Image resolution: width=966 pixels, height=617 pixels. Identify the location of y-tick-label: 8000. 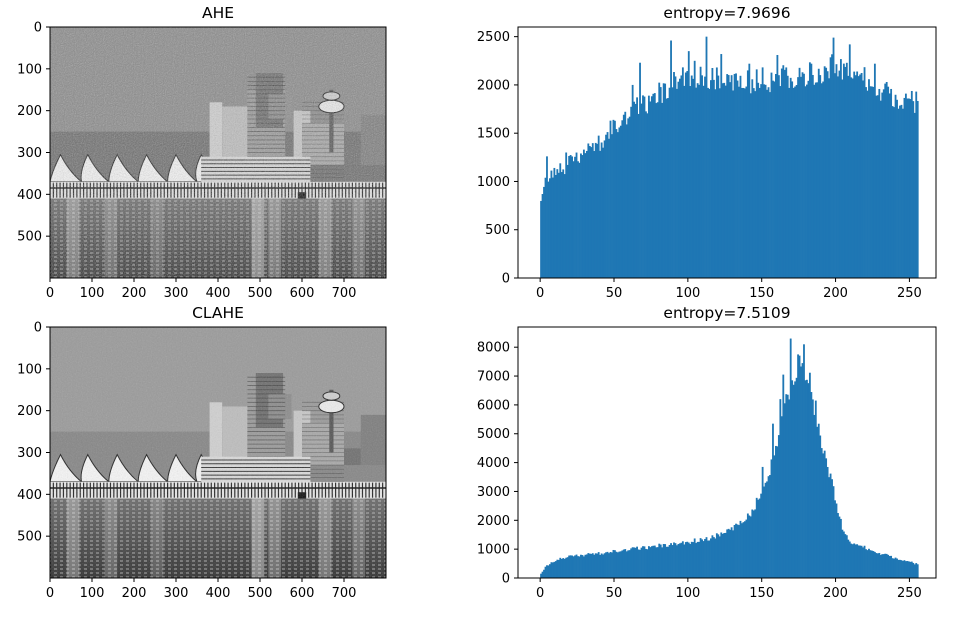
(493, 348).